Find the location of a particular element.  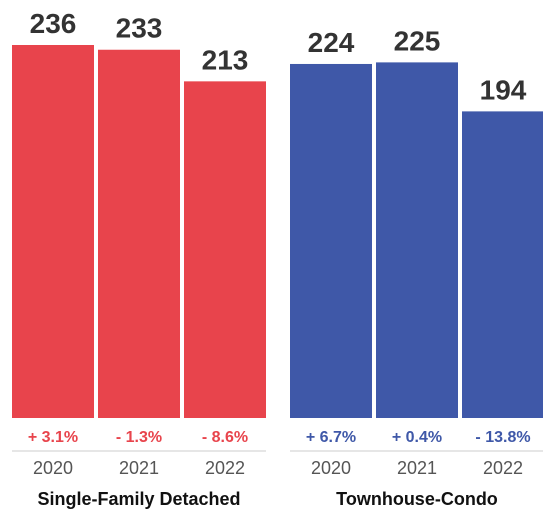

year-label-townhouse-condo-2020: 2020 is located at coordinates (331, 468).